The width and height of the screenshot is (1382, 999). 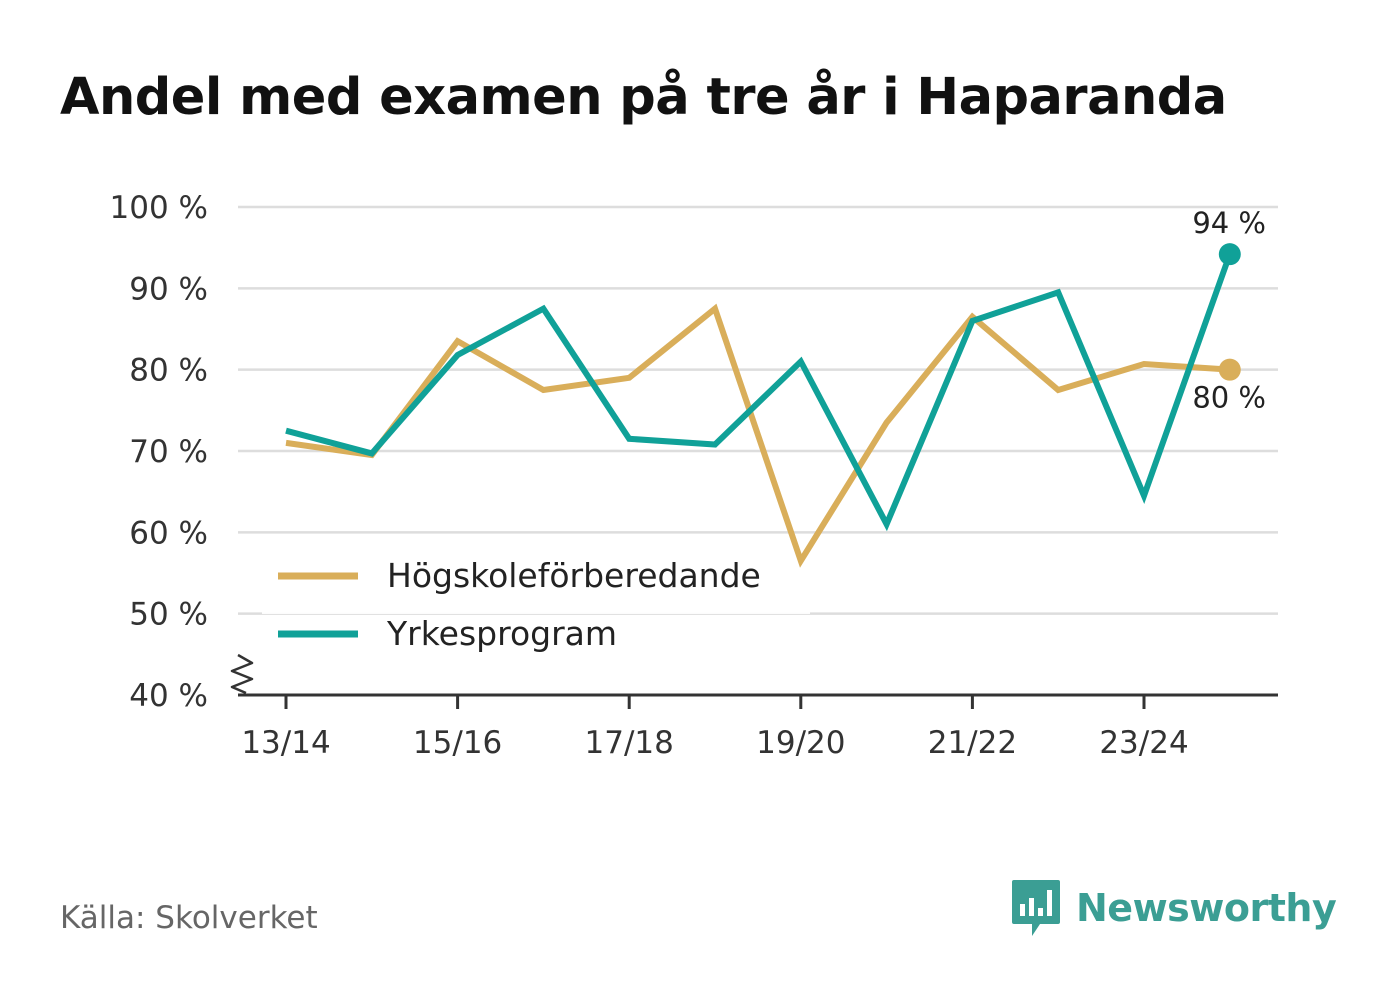 I want to click on y-tick-label: 80 %, so click(x=168, y=371).